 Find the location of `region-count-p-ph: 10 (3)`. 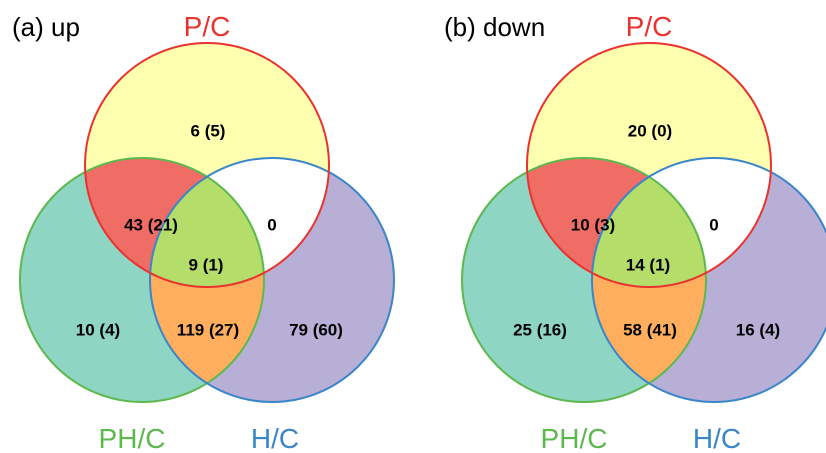

region-count-p-ph: 10 (3) is located at coordinates (593, 225).